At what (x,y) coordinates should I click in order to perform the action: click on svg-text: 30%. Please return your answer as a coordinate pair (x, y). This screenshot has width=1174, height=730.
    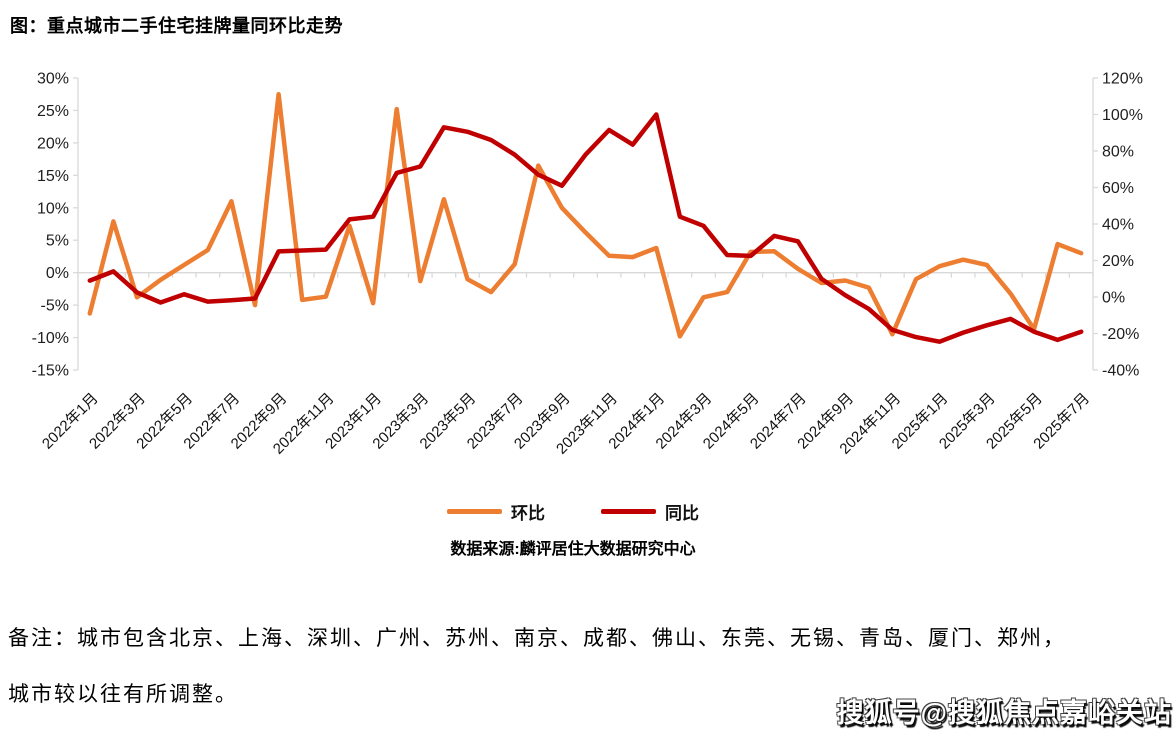
    Looking at the image, I should click on (53, 79).